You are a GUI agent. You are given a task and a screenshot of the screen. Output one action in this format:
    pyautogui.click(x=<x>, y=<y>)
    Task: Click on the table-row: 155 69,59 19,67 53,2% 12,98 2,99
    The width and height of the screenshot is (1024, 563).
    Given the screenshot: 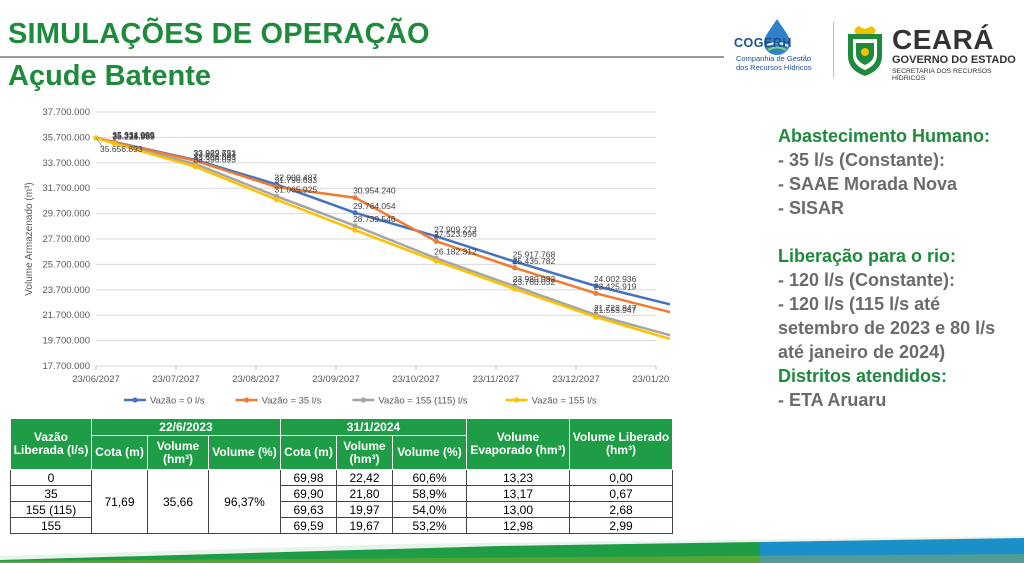 What is the action you would take?
    pyautogui.click(x=341, y=525)
    